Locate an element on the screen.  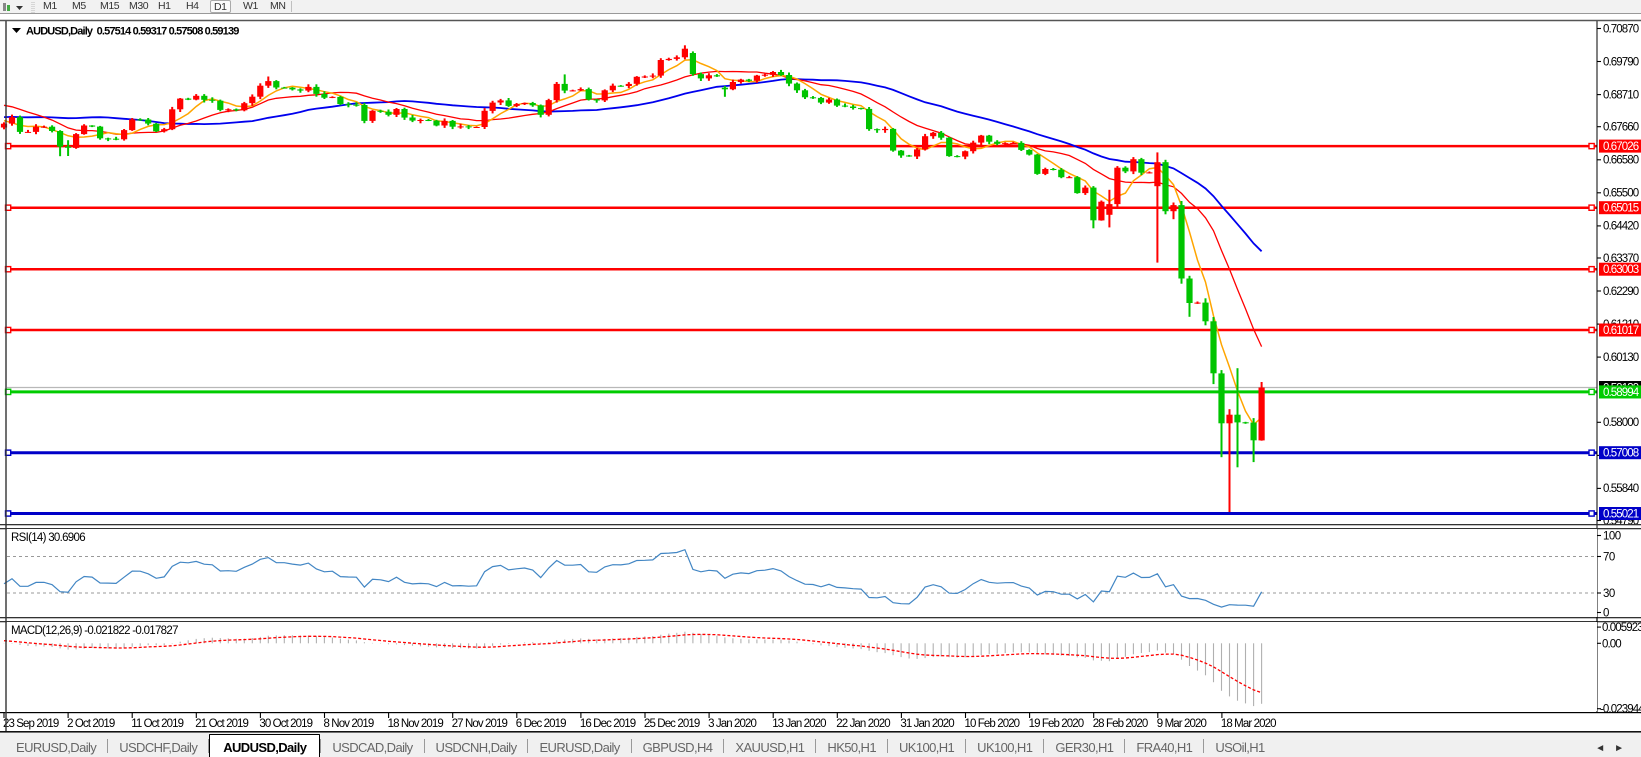
svg-text: 18 Mar 2020 is located at coordinates (1248, 724).